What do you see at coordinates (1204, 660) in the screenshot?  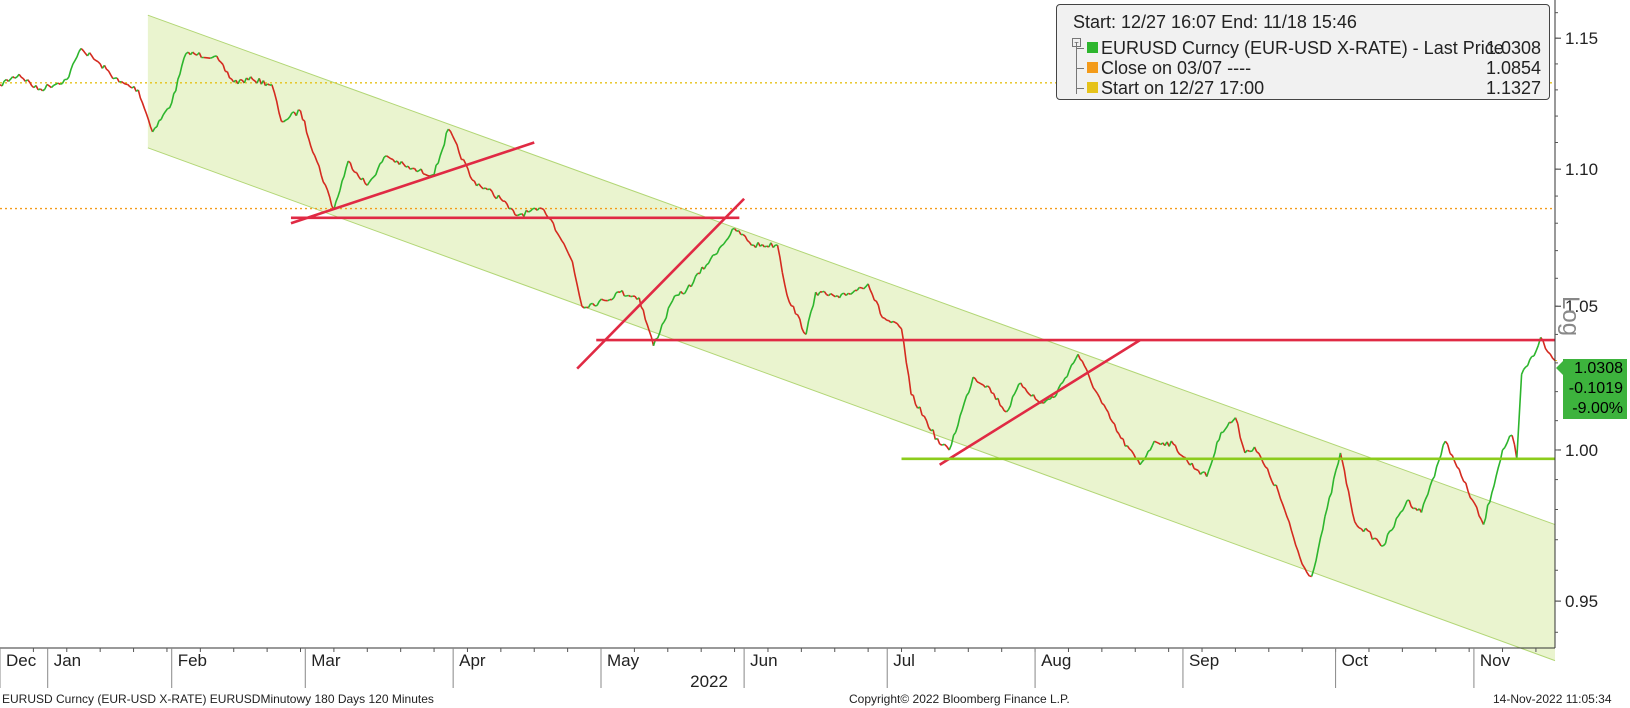 I see `x-tick-label: Sep` at bounding box center [1204, 660].